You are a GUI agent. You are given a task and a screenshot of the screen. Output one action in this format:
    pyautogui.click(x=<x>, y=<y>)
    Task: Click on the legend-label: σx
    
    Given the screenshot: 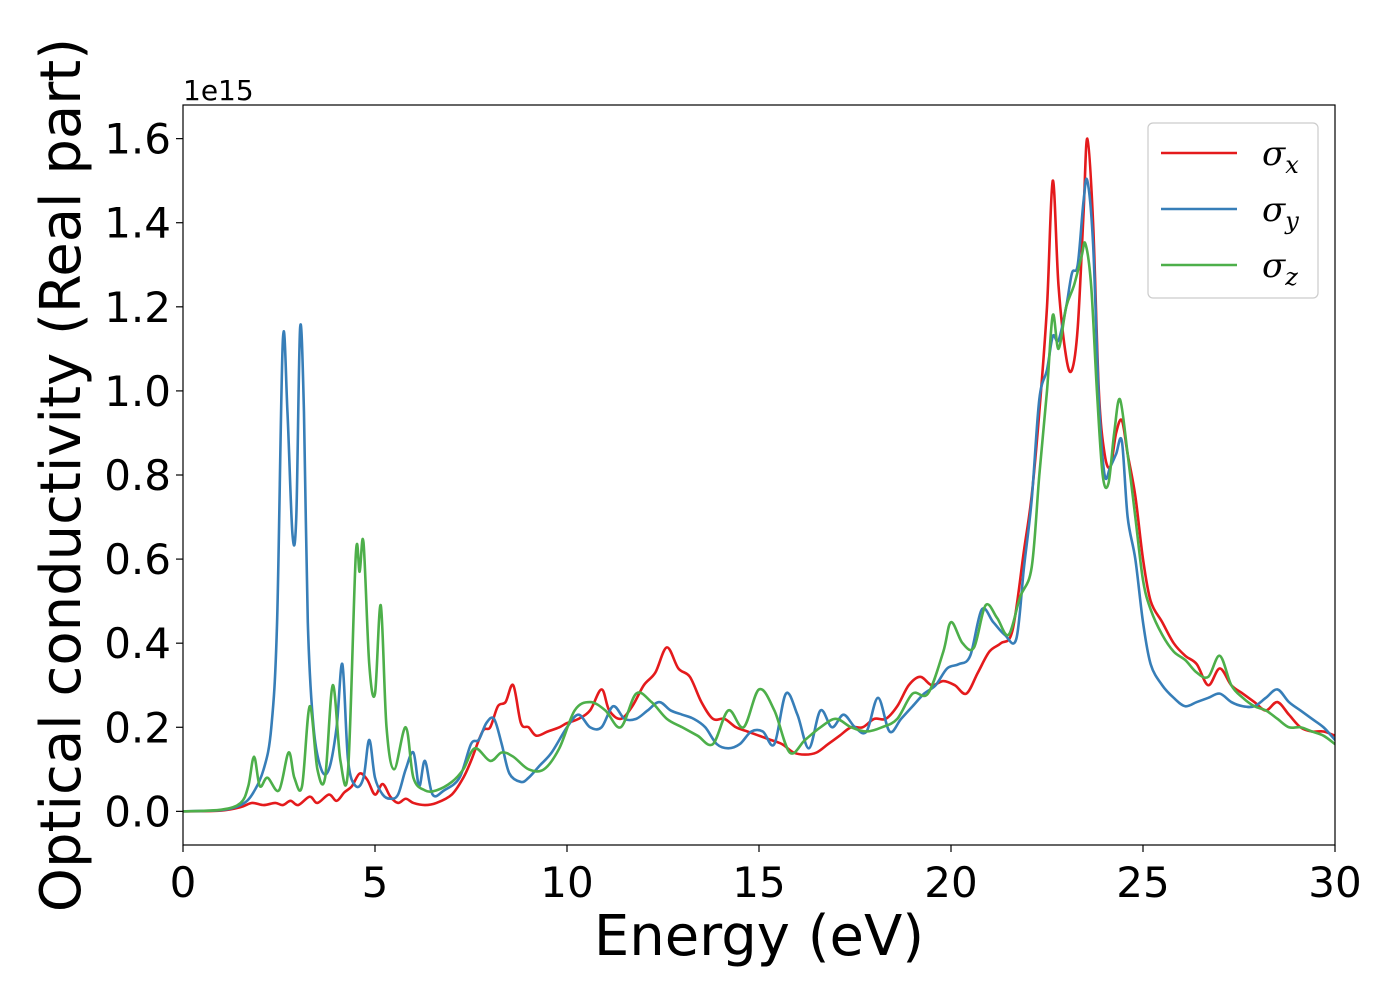 What is the action you would take?
    pyautogui.click(x=1280, y=156)
    